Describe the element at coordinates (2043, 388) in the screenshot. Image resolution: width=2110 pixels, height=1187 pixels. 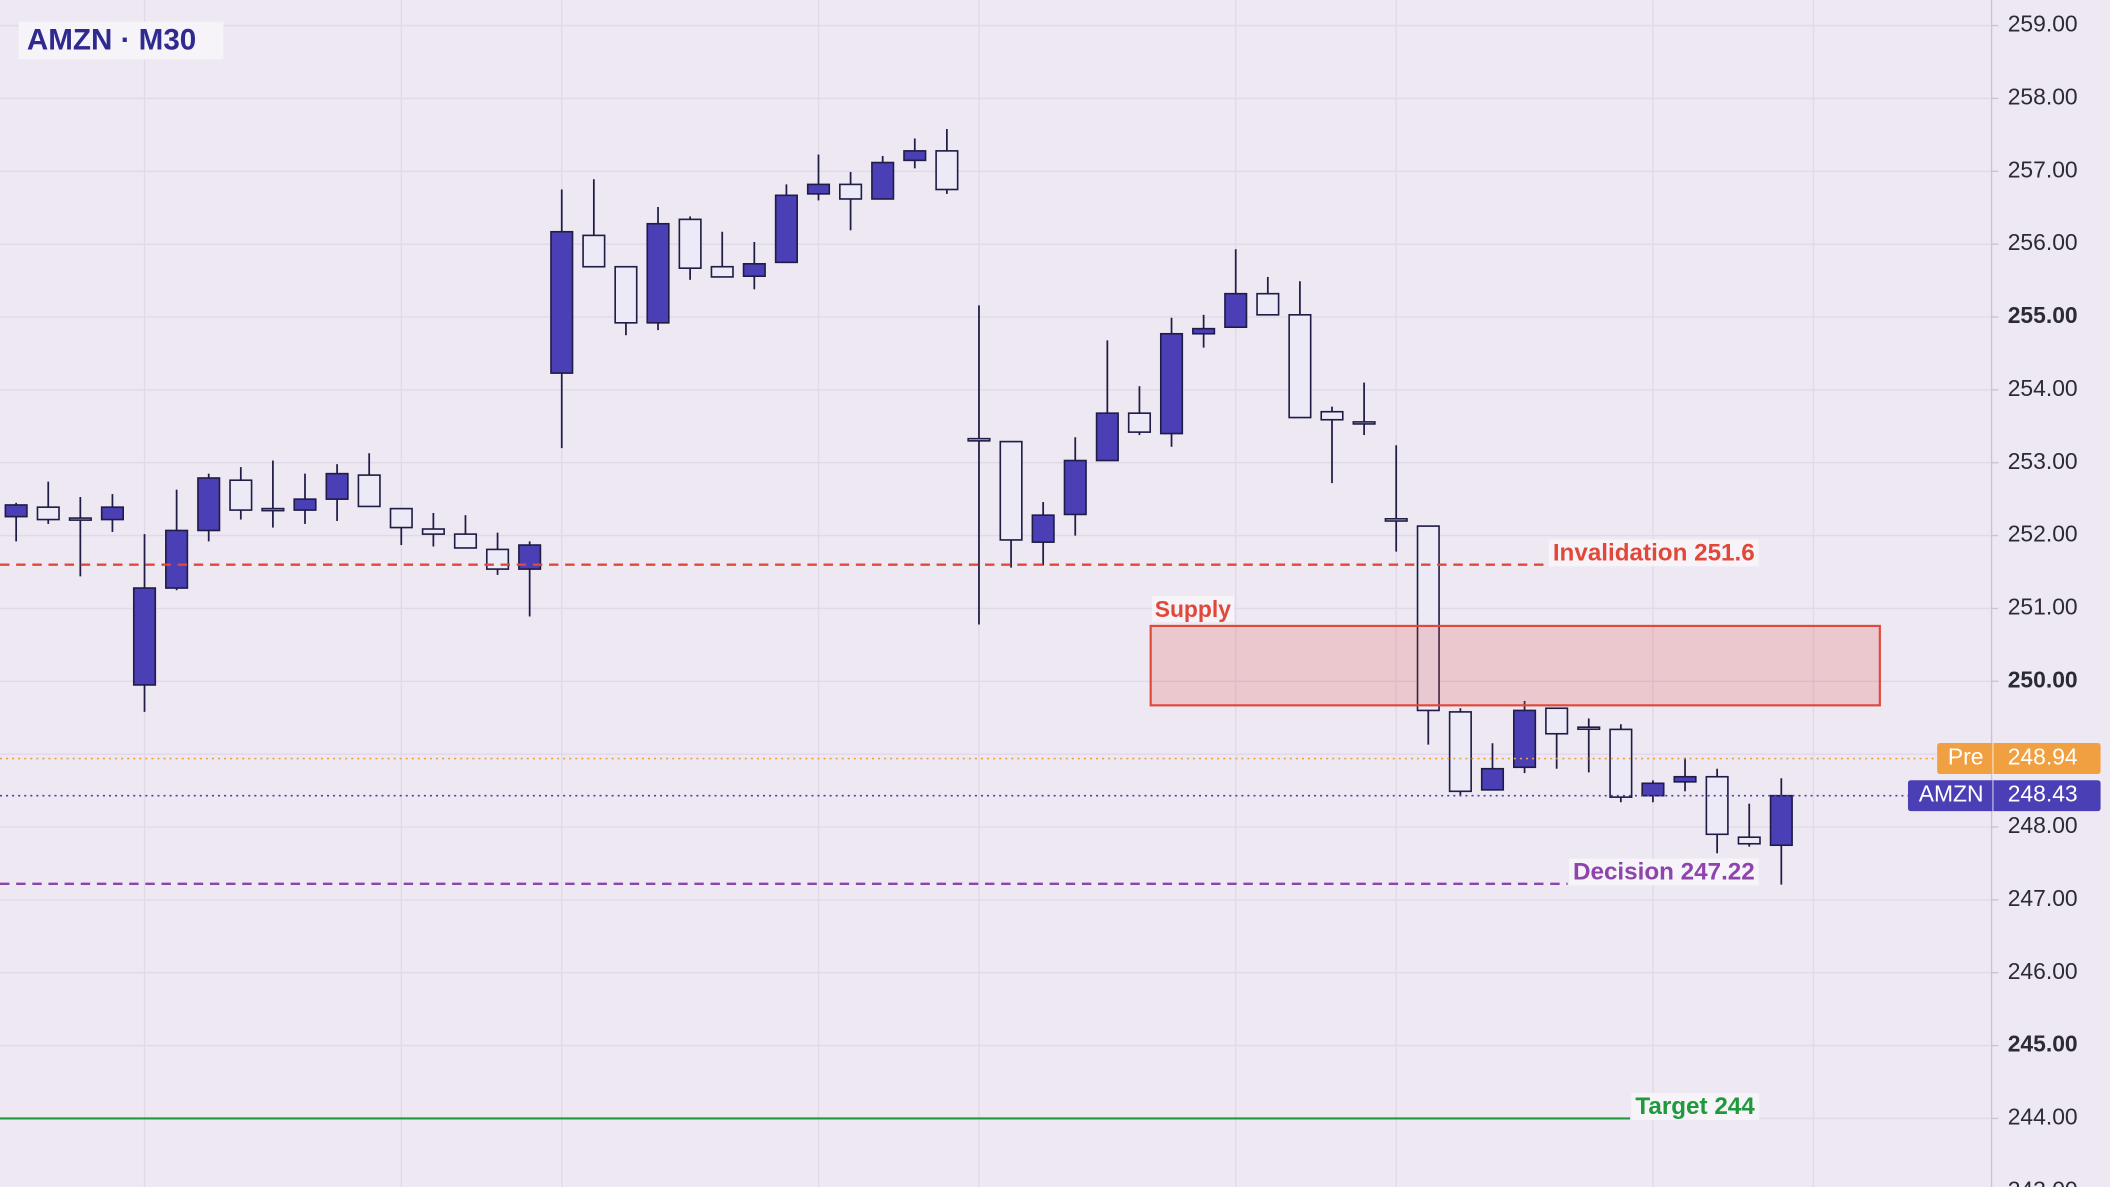
I see `y-tick-label: 254.00` at that location.